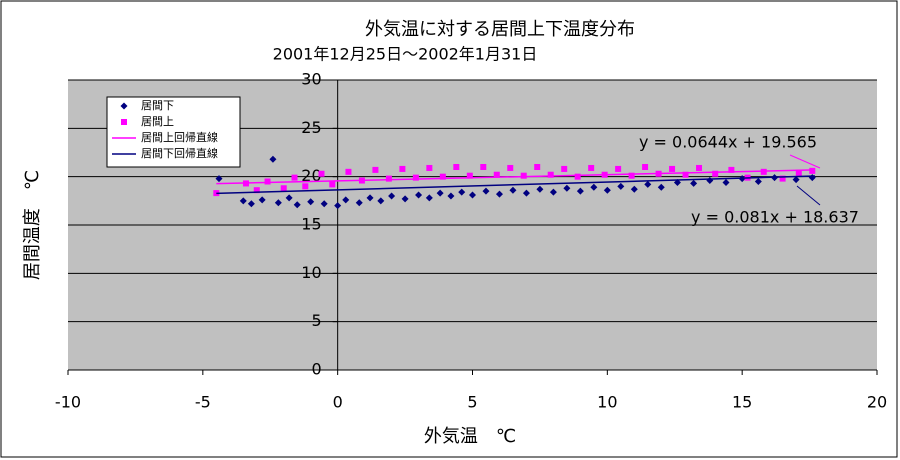  I want to click on y-tick-label: 10, so click(311, 272).